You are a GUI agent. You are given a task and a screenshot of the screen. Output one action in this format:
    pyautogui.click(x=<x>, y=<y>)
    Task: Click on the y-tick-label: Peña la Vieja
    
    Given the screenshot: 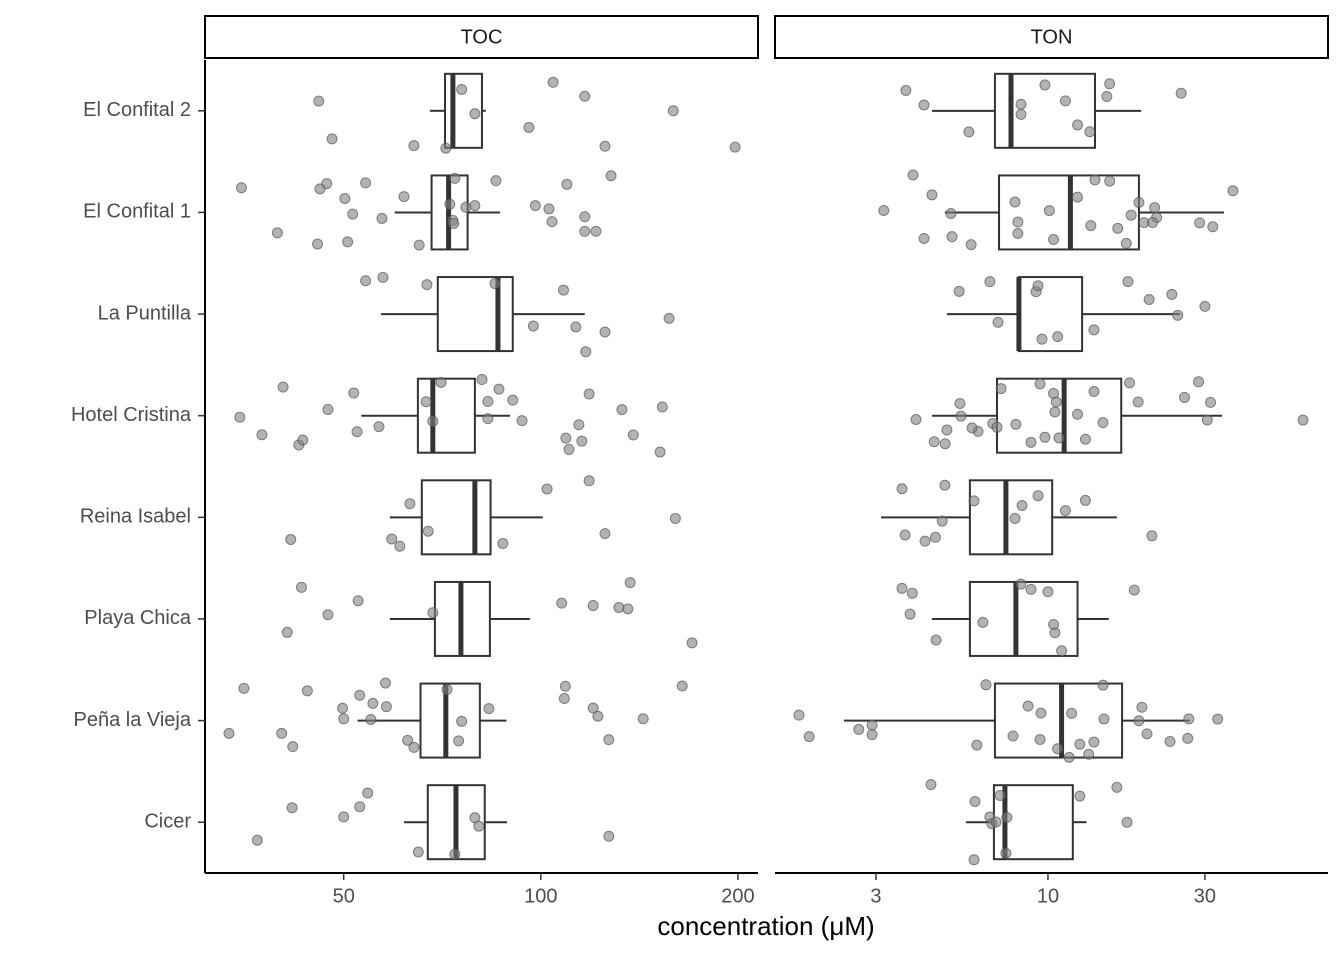 What is the action you would take?
    pyautogui.click(x=133, y=720)
    